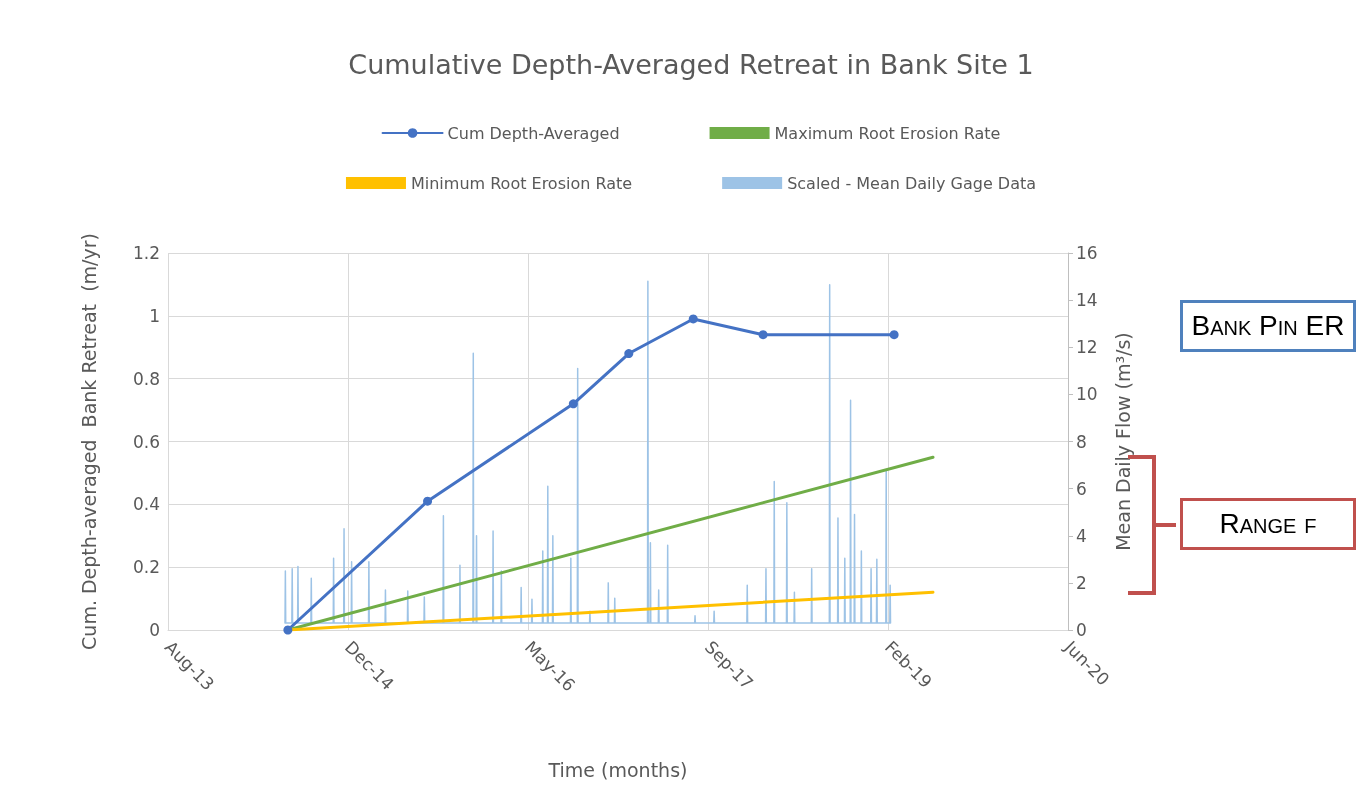  I want to click on y2-tick-label: 0, so click(1081, 630).